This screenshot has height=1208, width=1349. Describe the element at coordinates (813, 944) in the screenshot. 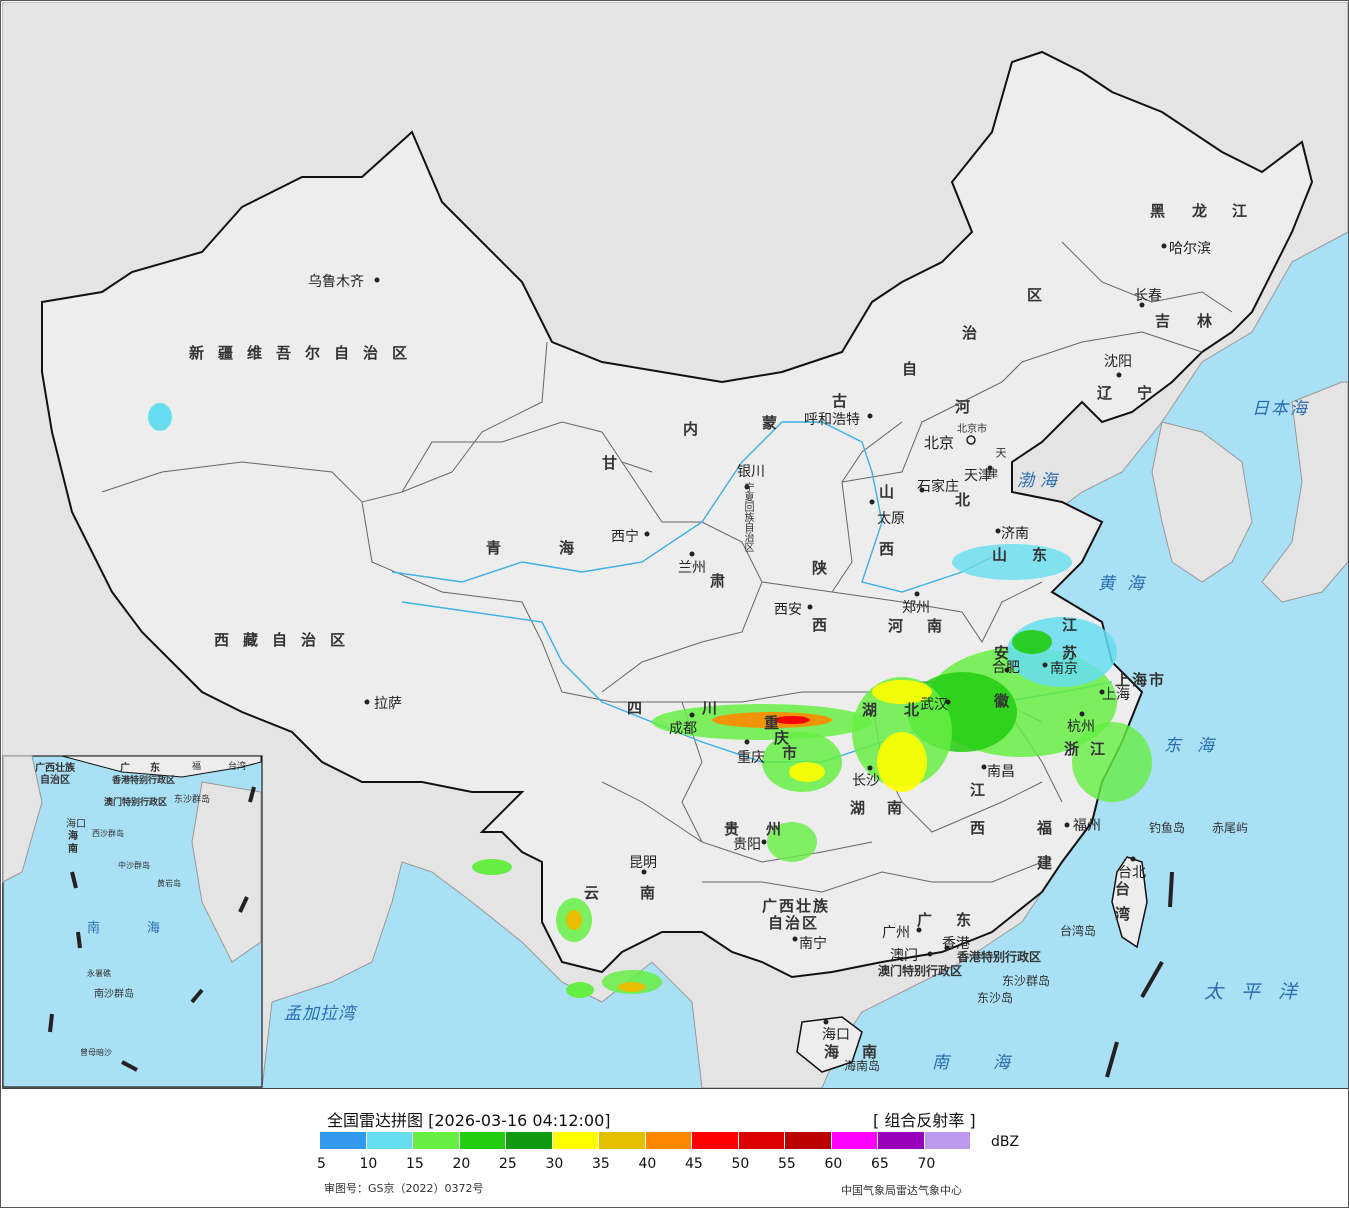

I see `city-label: 南宁` at that location.